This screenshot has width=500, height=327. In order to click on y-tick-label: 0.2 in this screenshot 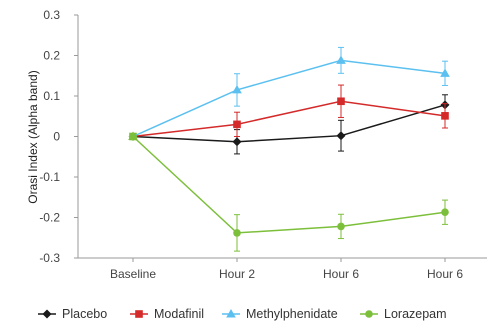, I will do `click(51, 56)`.